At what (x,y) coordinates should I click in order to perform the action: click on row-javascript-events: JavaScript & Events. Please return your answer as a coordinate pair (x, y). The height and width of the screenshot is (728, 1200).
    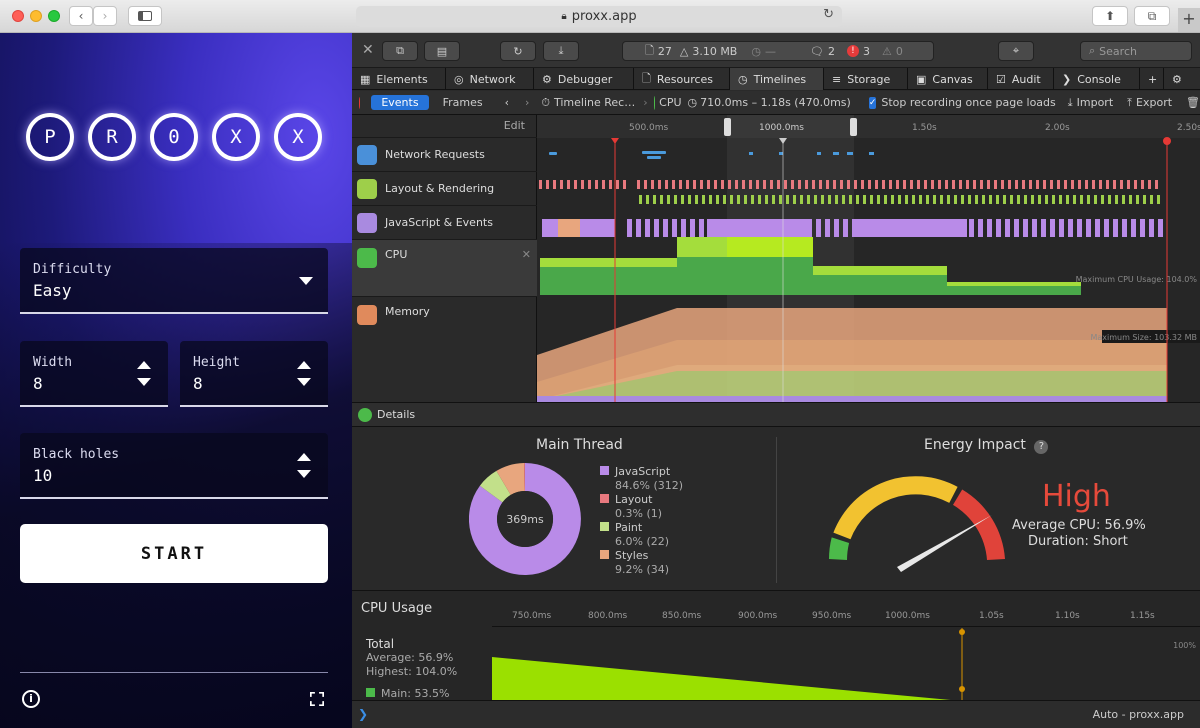
    Looking at the image, I should click on (444, 223).